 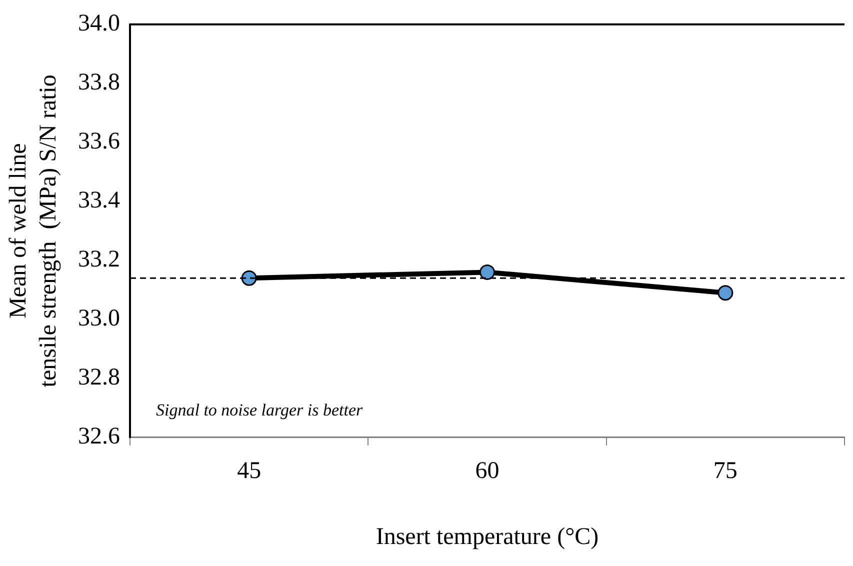 I want to click on y-tick-label: 32.6, so click(x=99, y=437).